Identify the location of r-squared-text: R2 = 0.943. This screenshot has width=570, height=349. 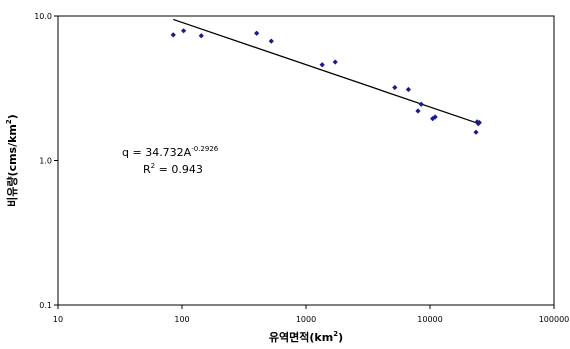
(173, 169).